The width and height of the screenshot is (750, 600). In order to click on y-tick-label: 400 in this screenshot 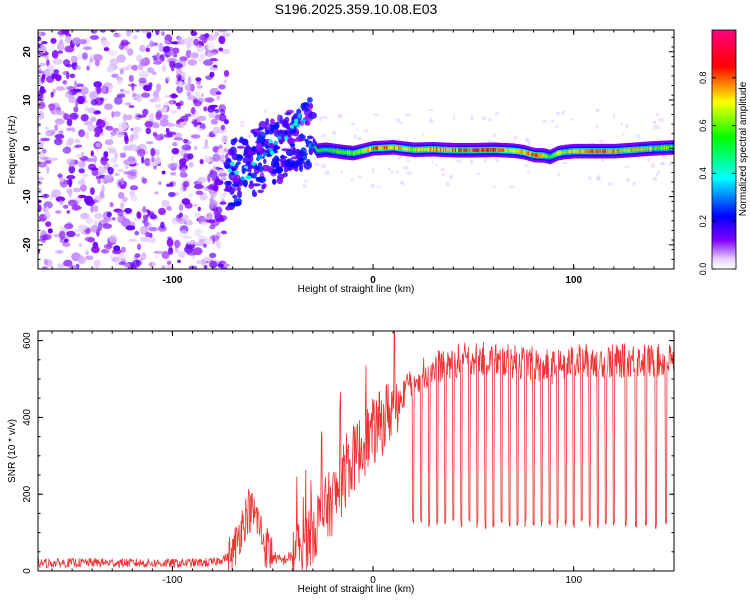, I will do `click(27, 417)`.